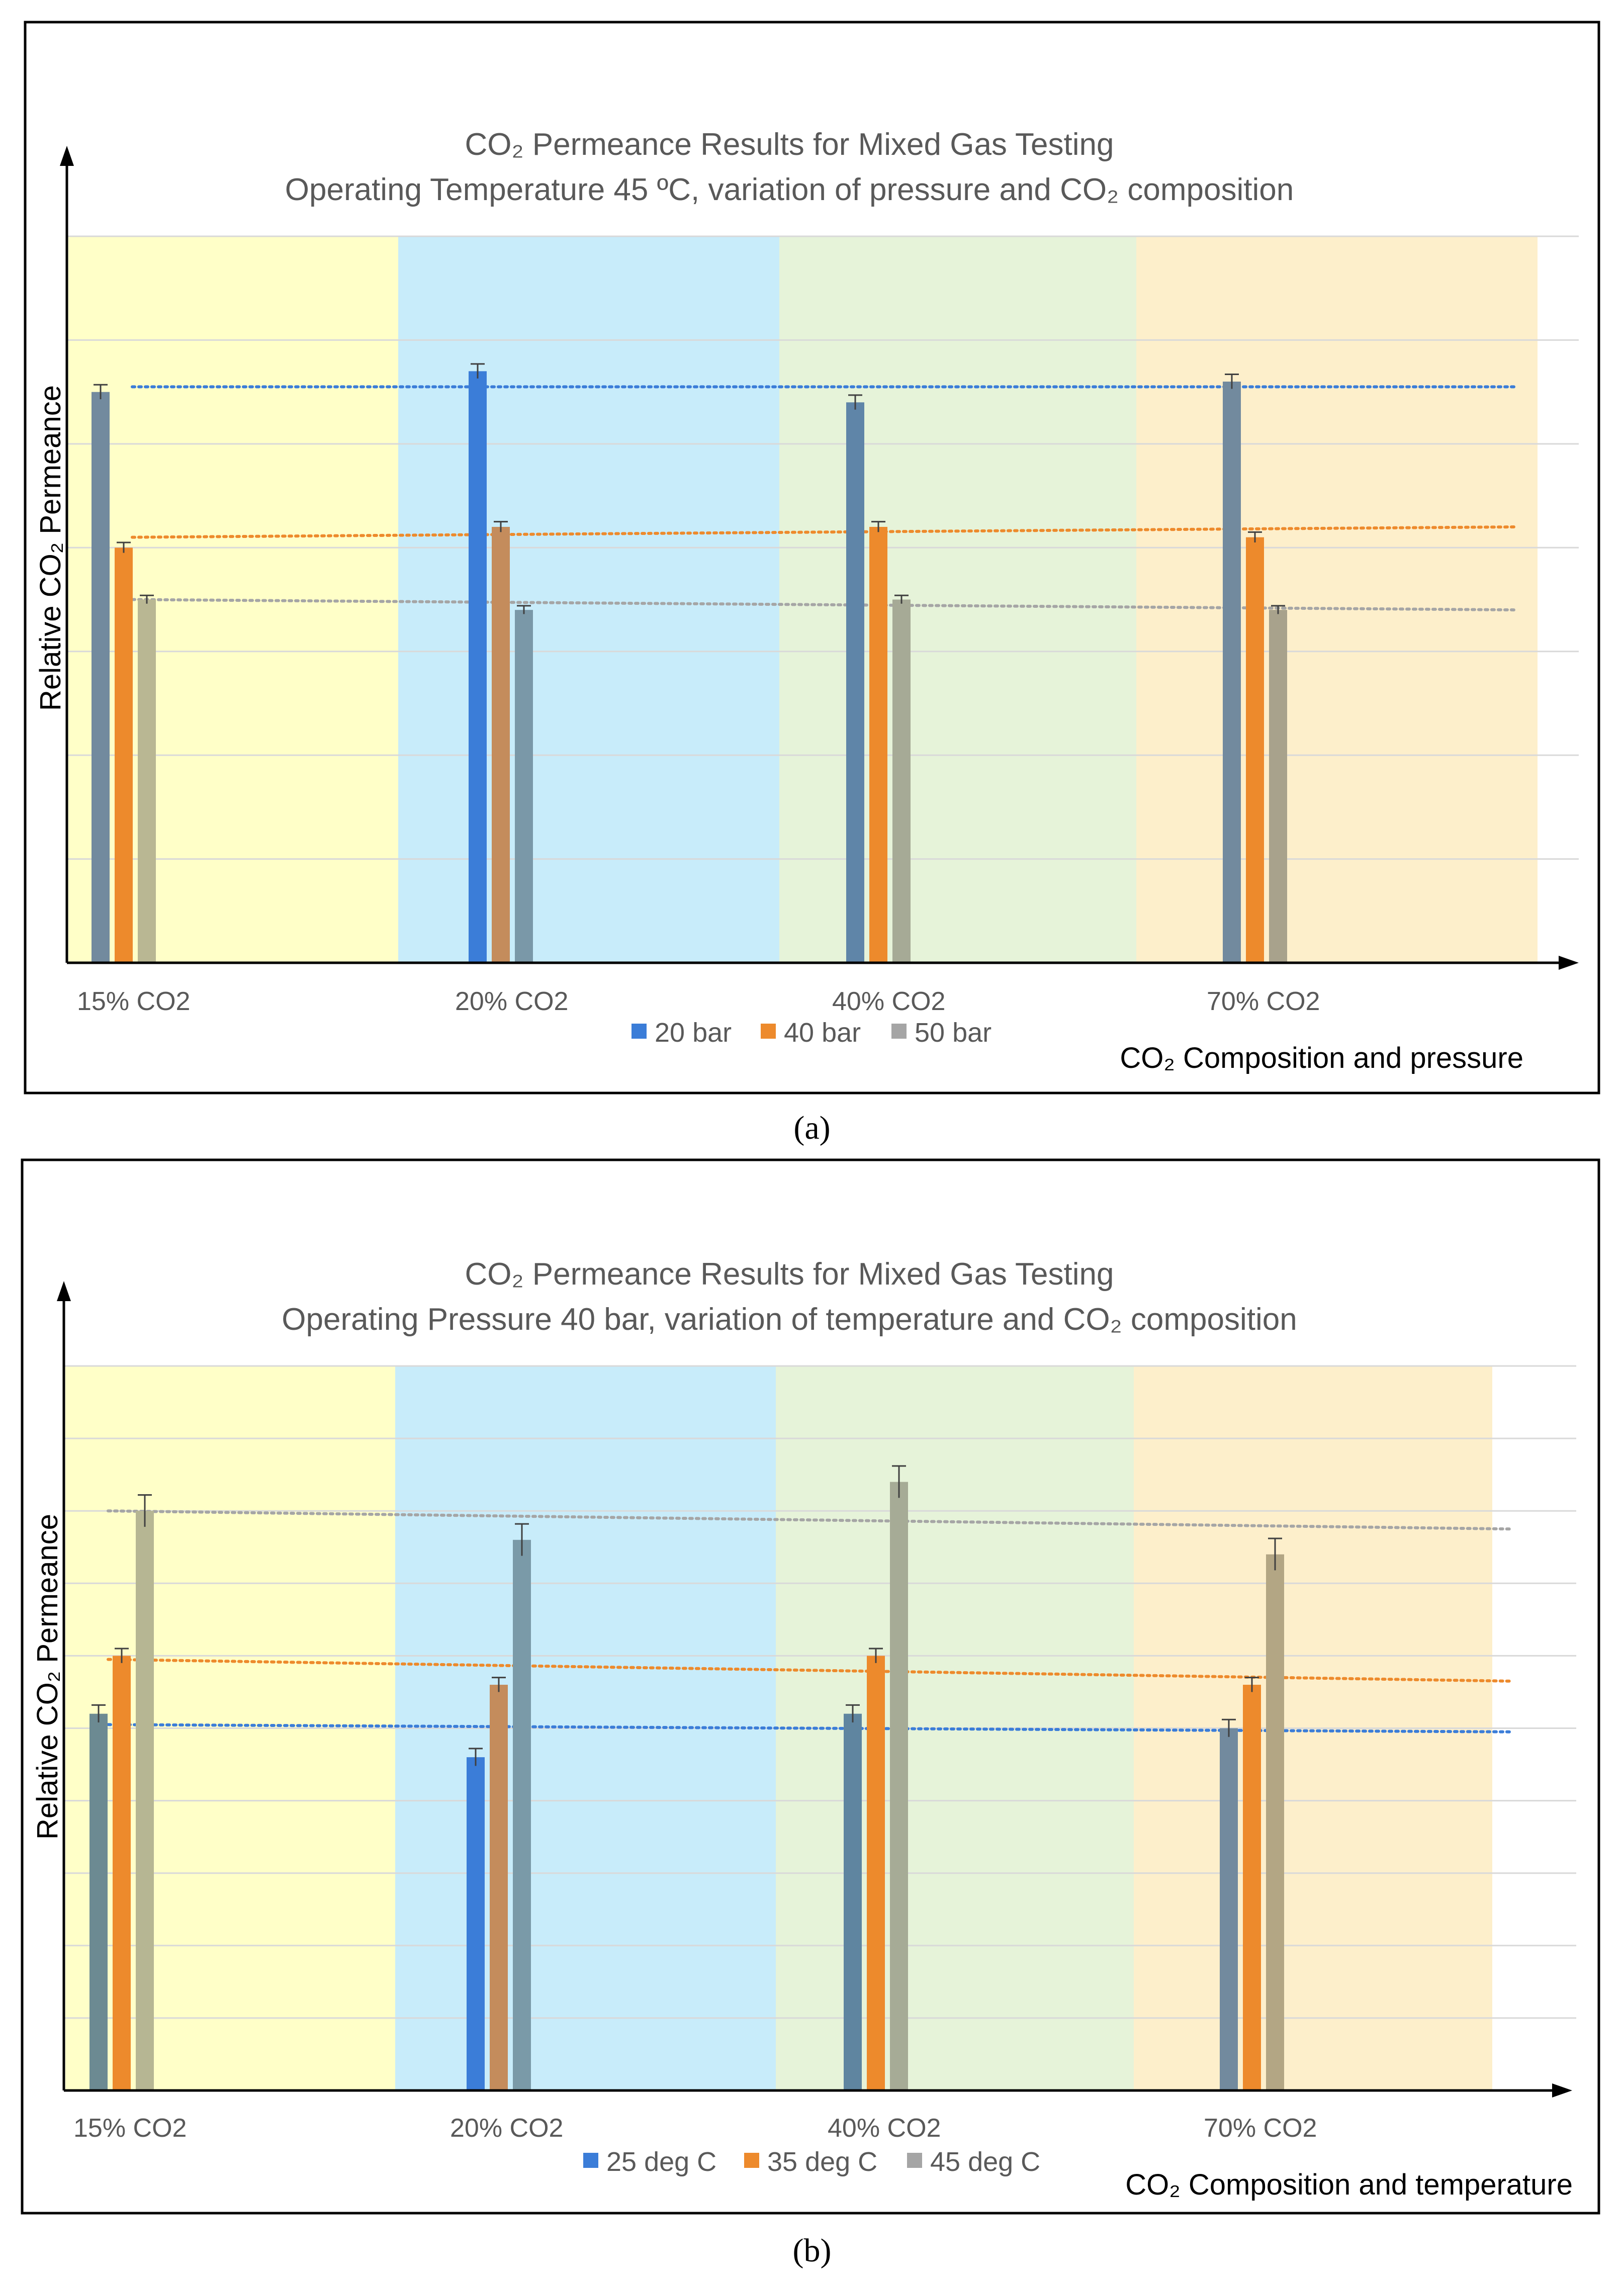 The width and height of the screenshot is (1624, 2279). I want to click on legend-label: 50 bar, so click(953, 1033).